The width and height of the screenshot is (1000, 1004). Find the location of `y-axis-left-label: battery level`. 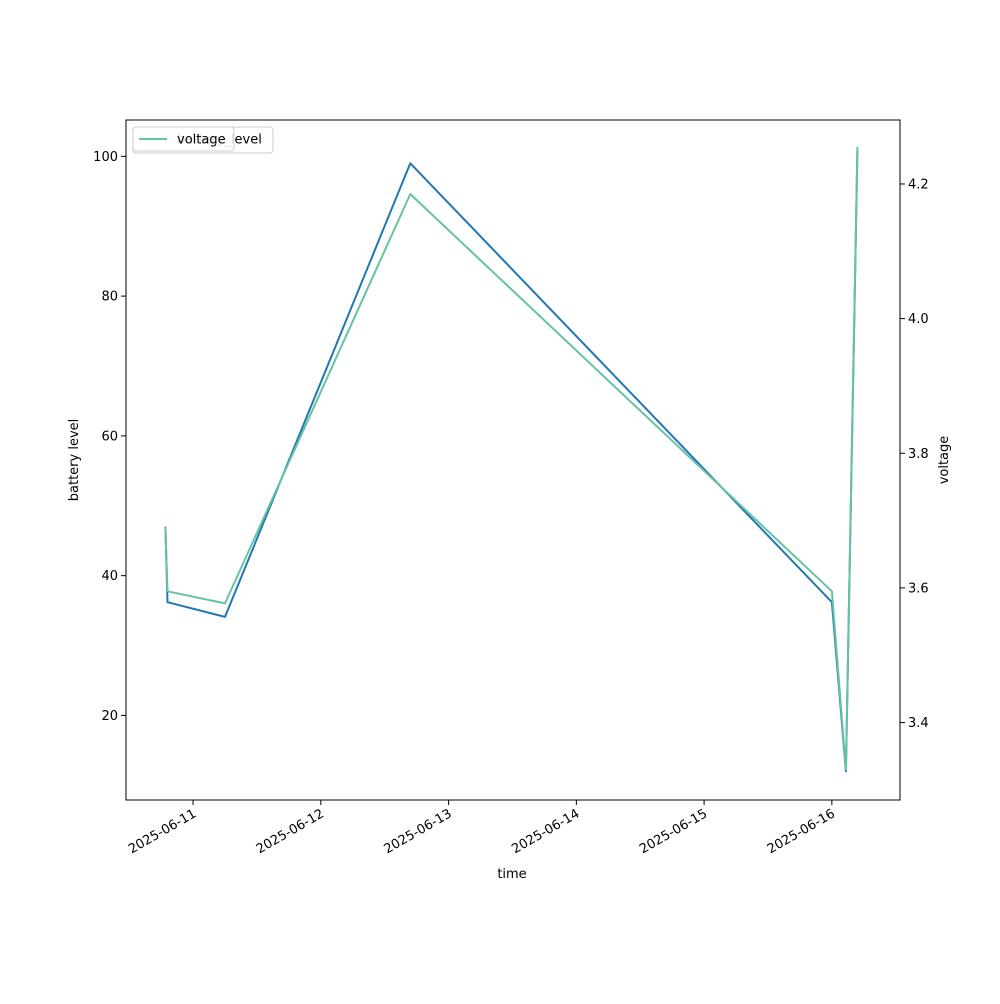

y-axis-left-label: battery level is located at coordinates (74, 460).